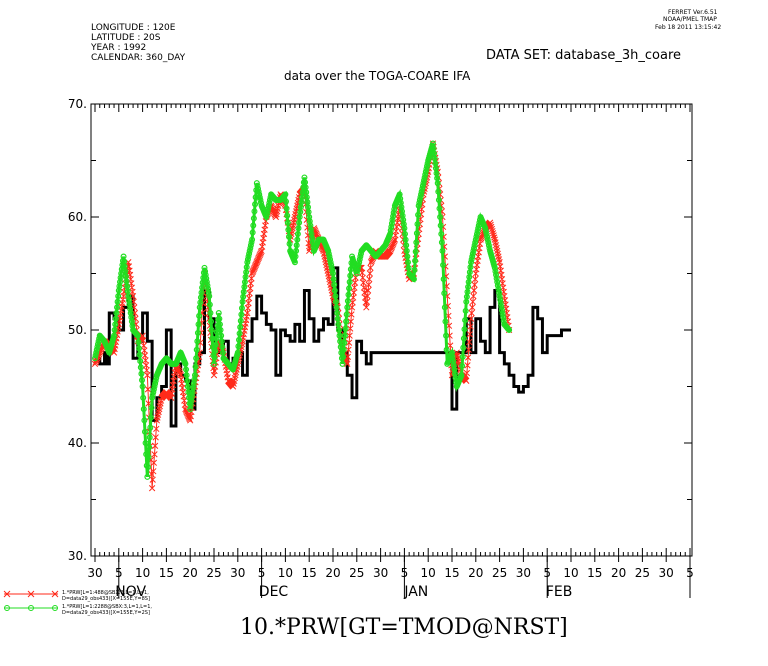  What do you see at coordinates (105, 593) in the screenshot?
I see `legend-red-line-1: 1.*PRW[L=1:488@SBX:3,L=1,L=1,` at bounding box center [105, 593].